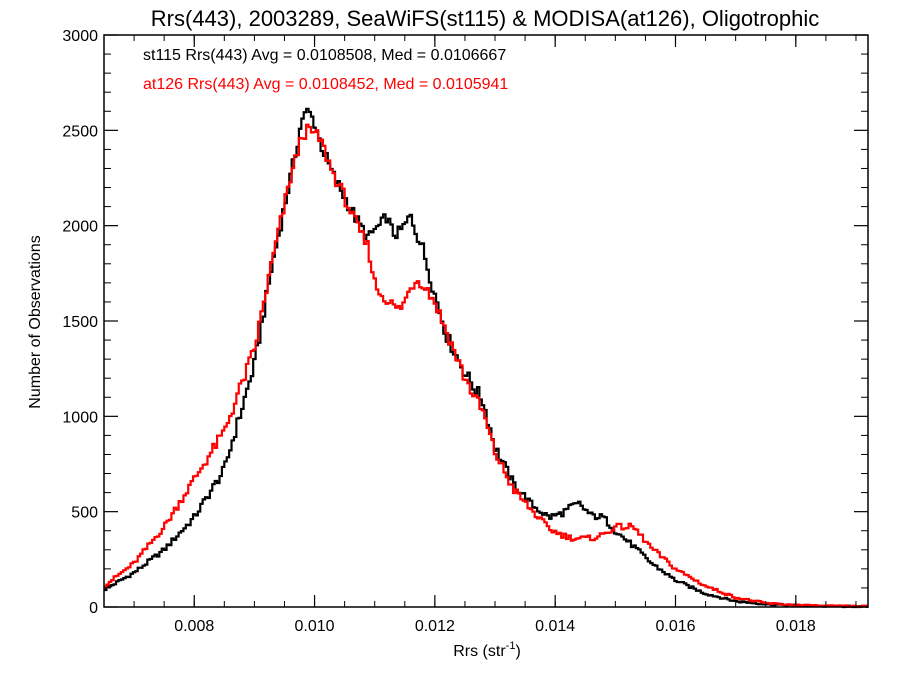 The width and height of the screenshot is (900, 675). I want to click on x-axis-label-superscript: -1, so click(511, 646).